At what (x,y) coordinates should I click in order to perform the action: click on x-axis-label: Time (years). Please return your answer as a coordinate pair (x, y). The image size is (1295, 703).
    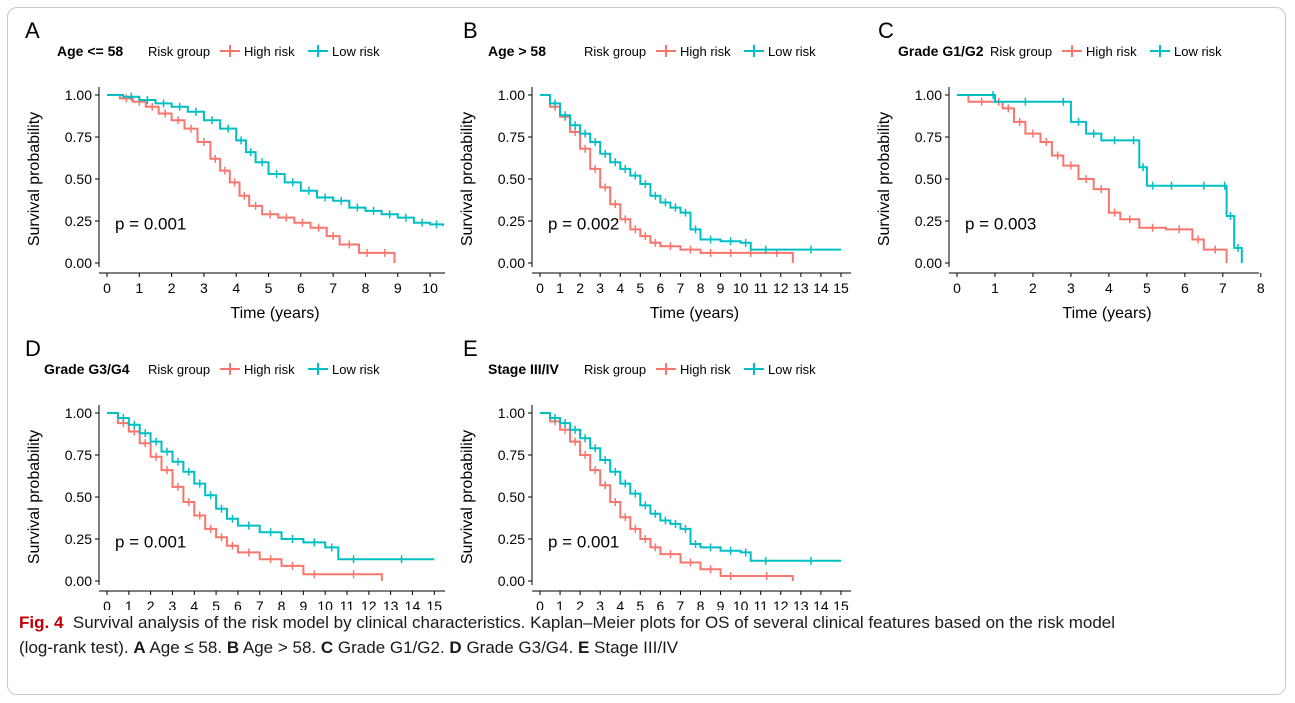
    Looking at the image, I should click on (1106, 313).